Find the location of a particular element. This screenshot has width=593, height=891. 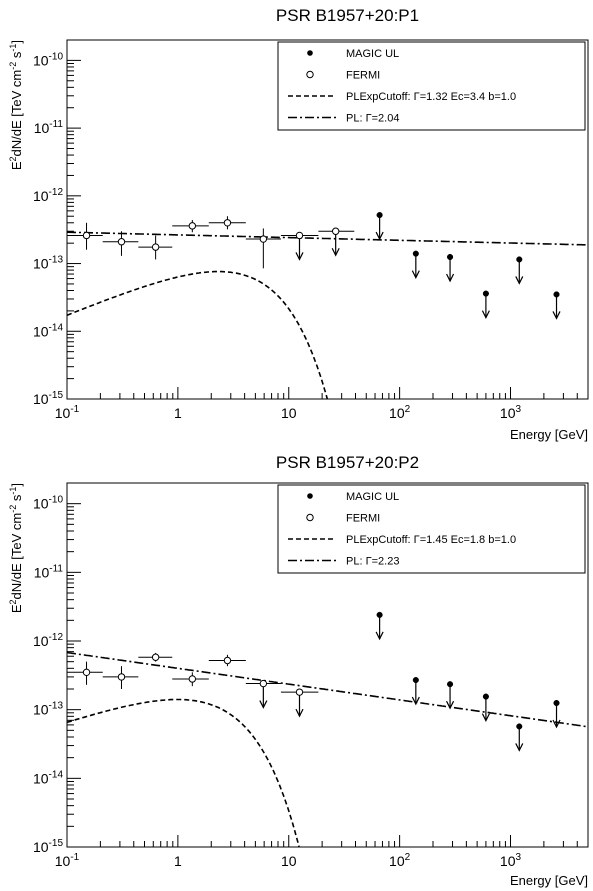

y-tick-label: 10-12 is located at coordinates (48, 640).